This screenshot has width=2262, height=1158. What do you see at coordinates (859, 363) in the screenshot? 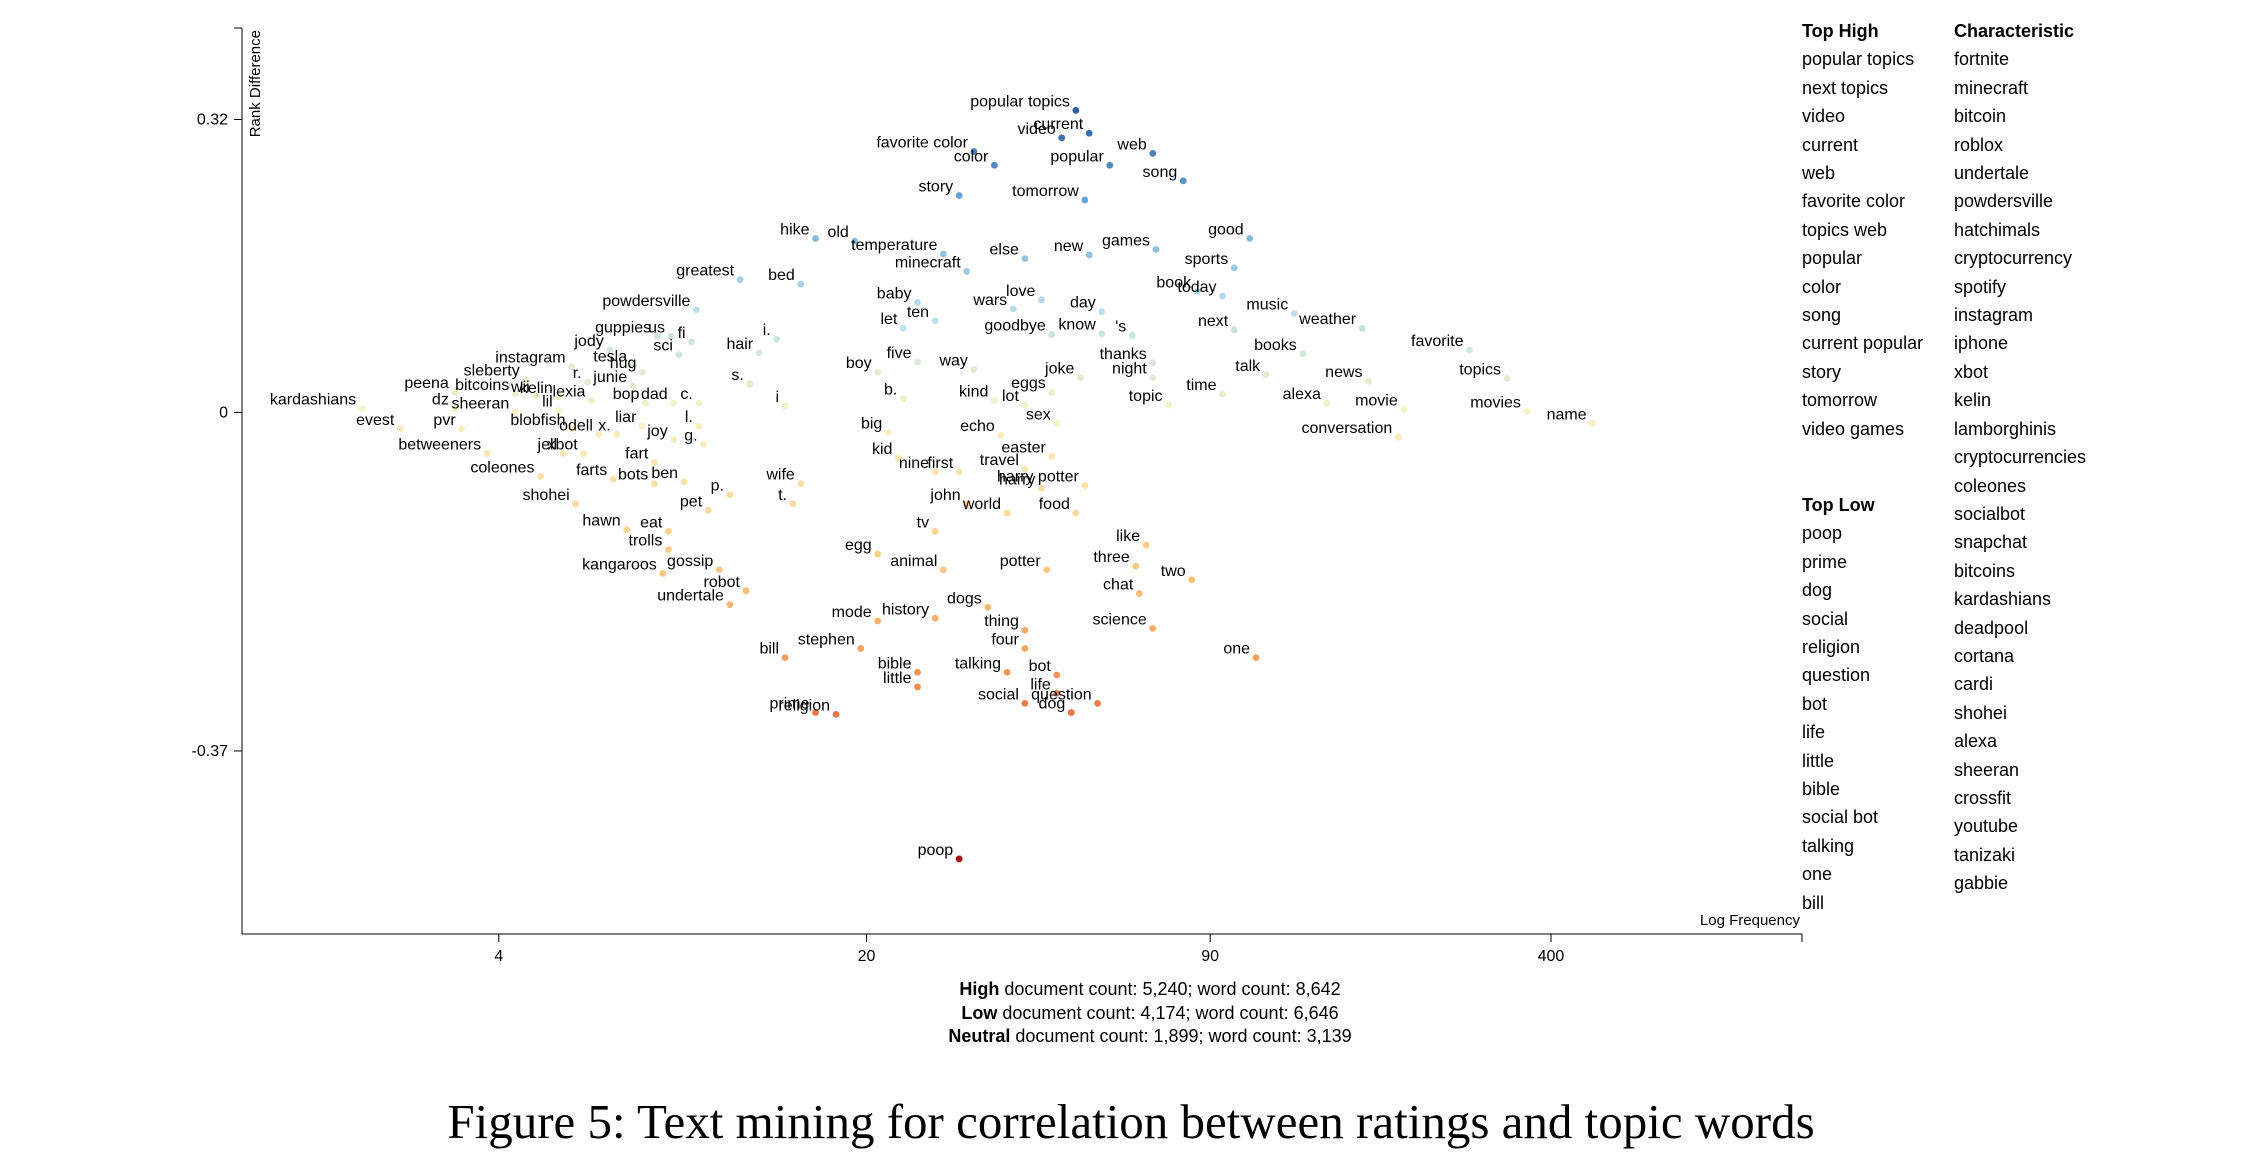
I see `term-label: boy` at bounding box center [859, 363].